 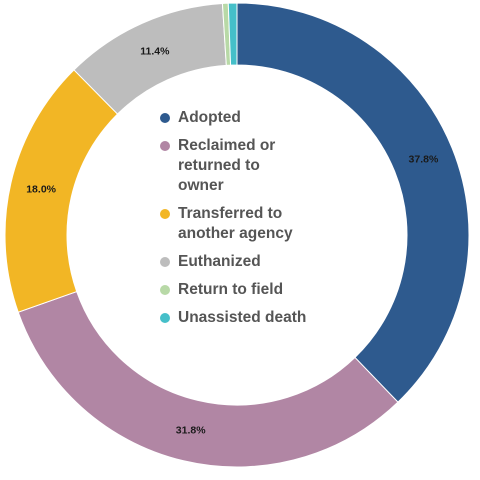 What do you see at coordinates (232, 34) in the screenshot?
I see `slice-unassisted-death` at bounding box center [232, 34].